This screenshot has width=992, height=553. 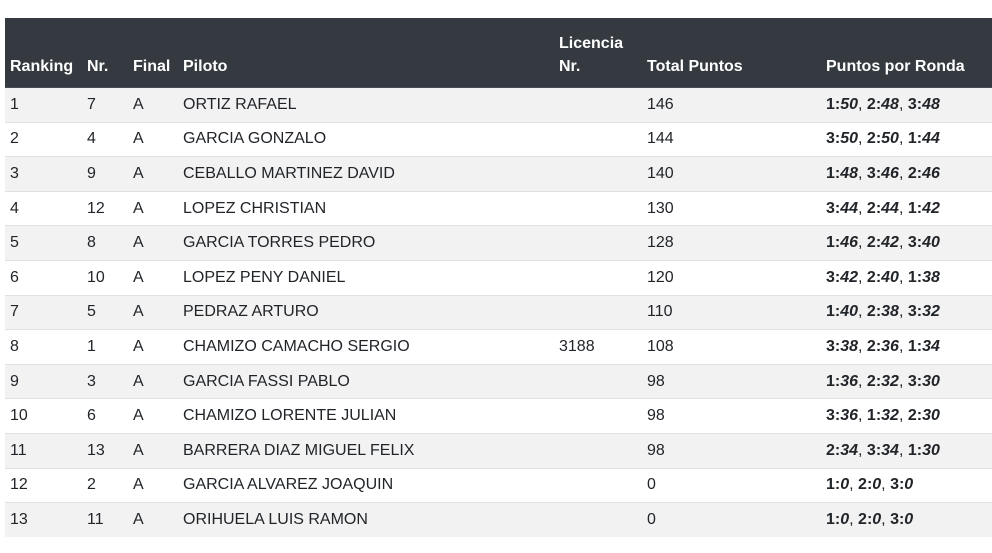 What do you see at coordinates (105, 208) in the screenshot?
I see `cell-nr: 12` at bounding box center [105, 208].